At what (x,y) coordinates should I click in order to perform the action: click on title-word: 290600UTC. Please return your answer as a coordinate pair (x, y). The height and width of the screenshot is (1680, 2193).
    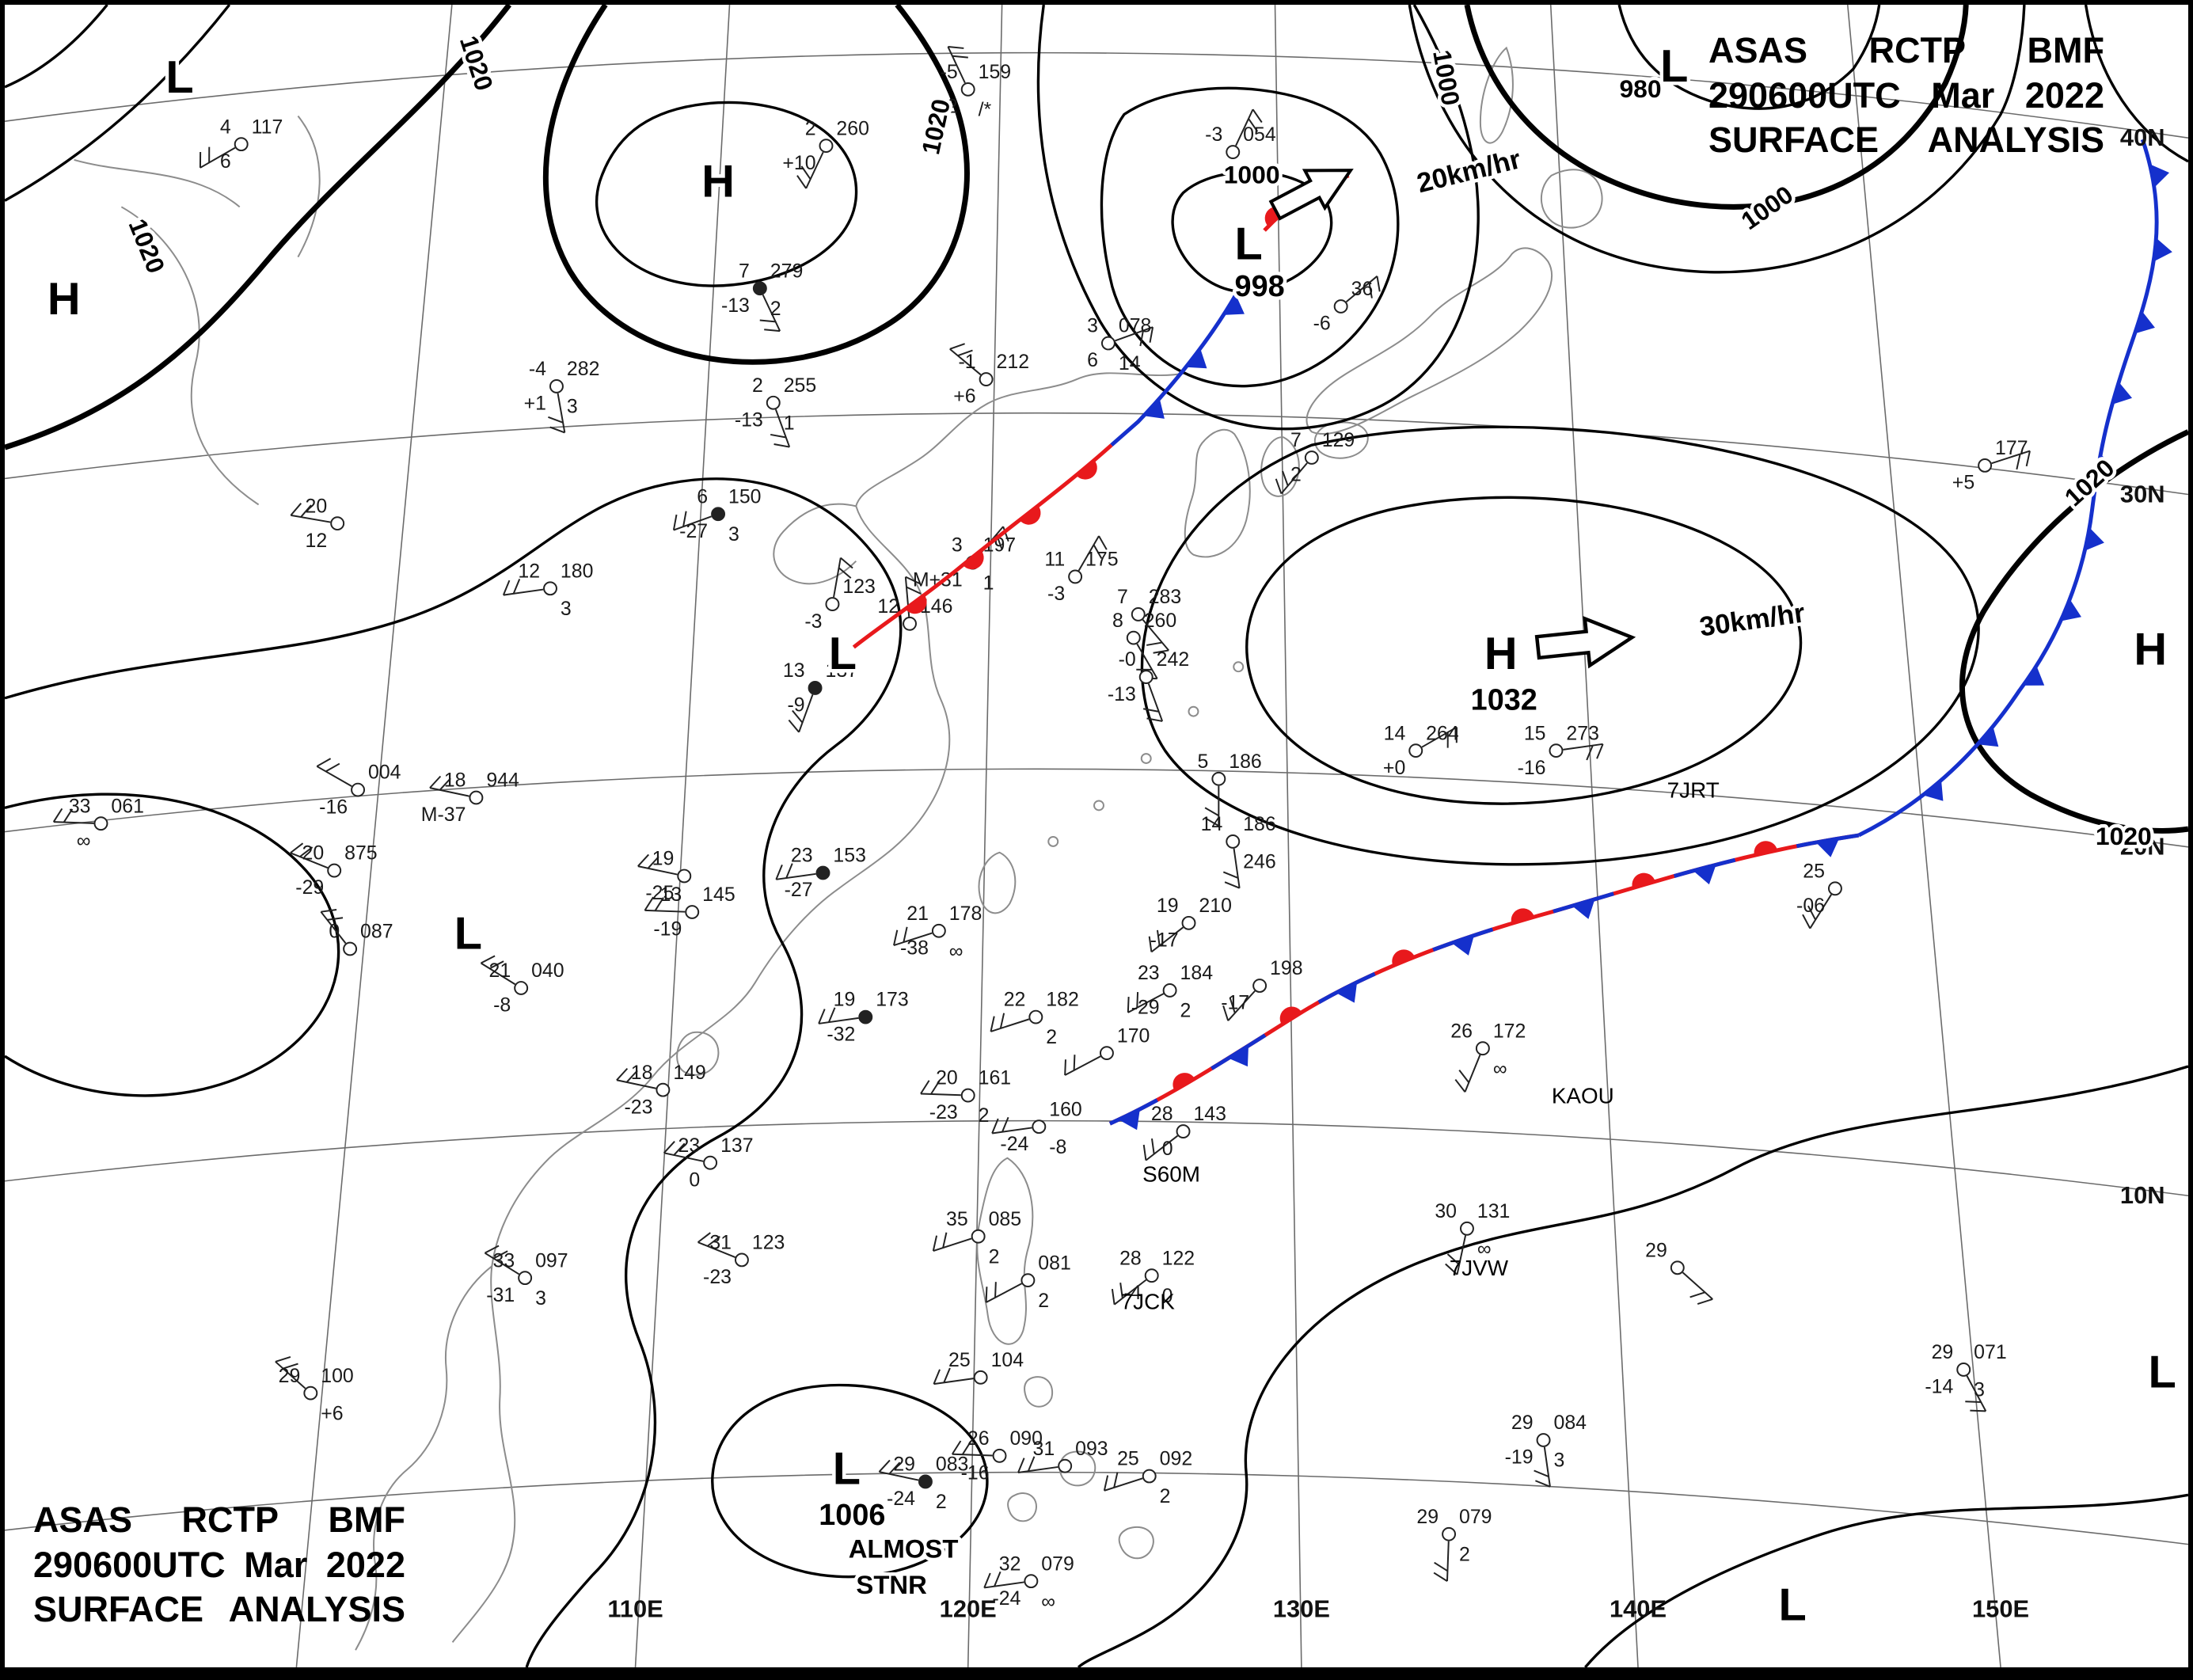
    Looking at the image, I should click on (129, 1564).